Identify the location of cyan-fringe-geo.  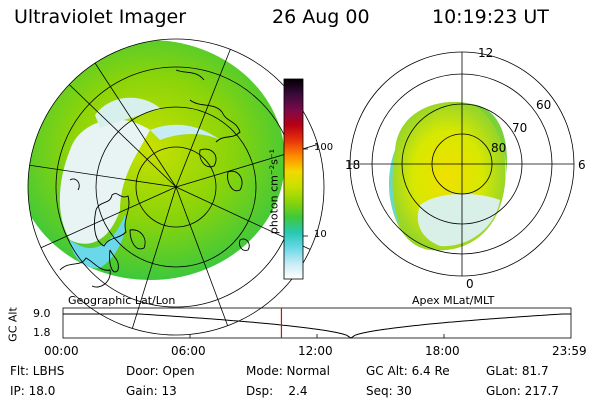
(98, 242).